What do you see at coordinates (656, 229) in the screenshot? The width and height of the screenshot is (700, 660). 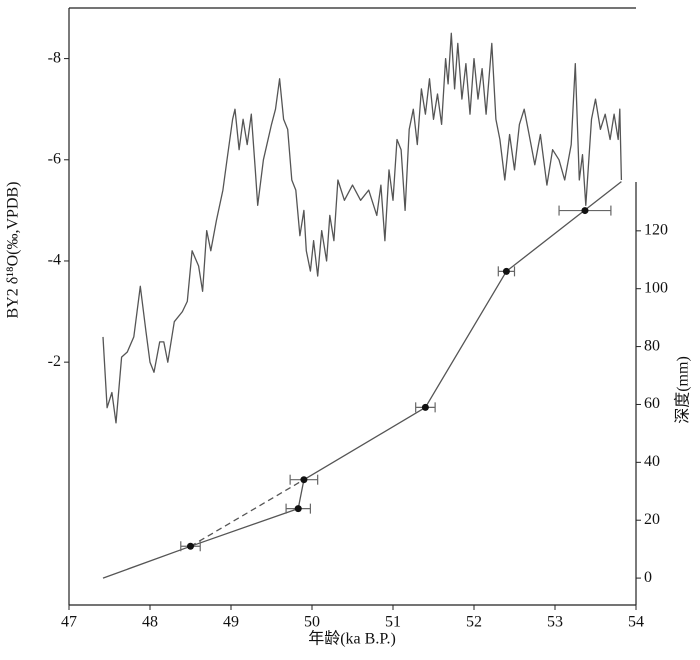 I see `y2-tick-label: 120` at bounding box center [656, 229].